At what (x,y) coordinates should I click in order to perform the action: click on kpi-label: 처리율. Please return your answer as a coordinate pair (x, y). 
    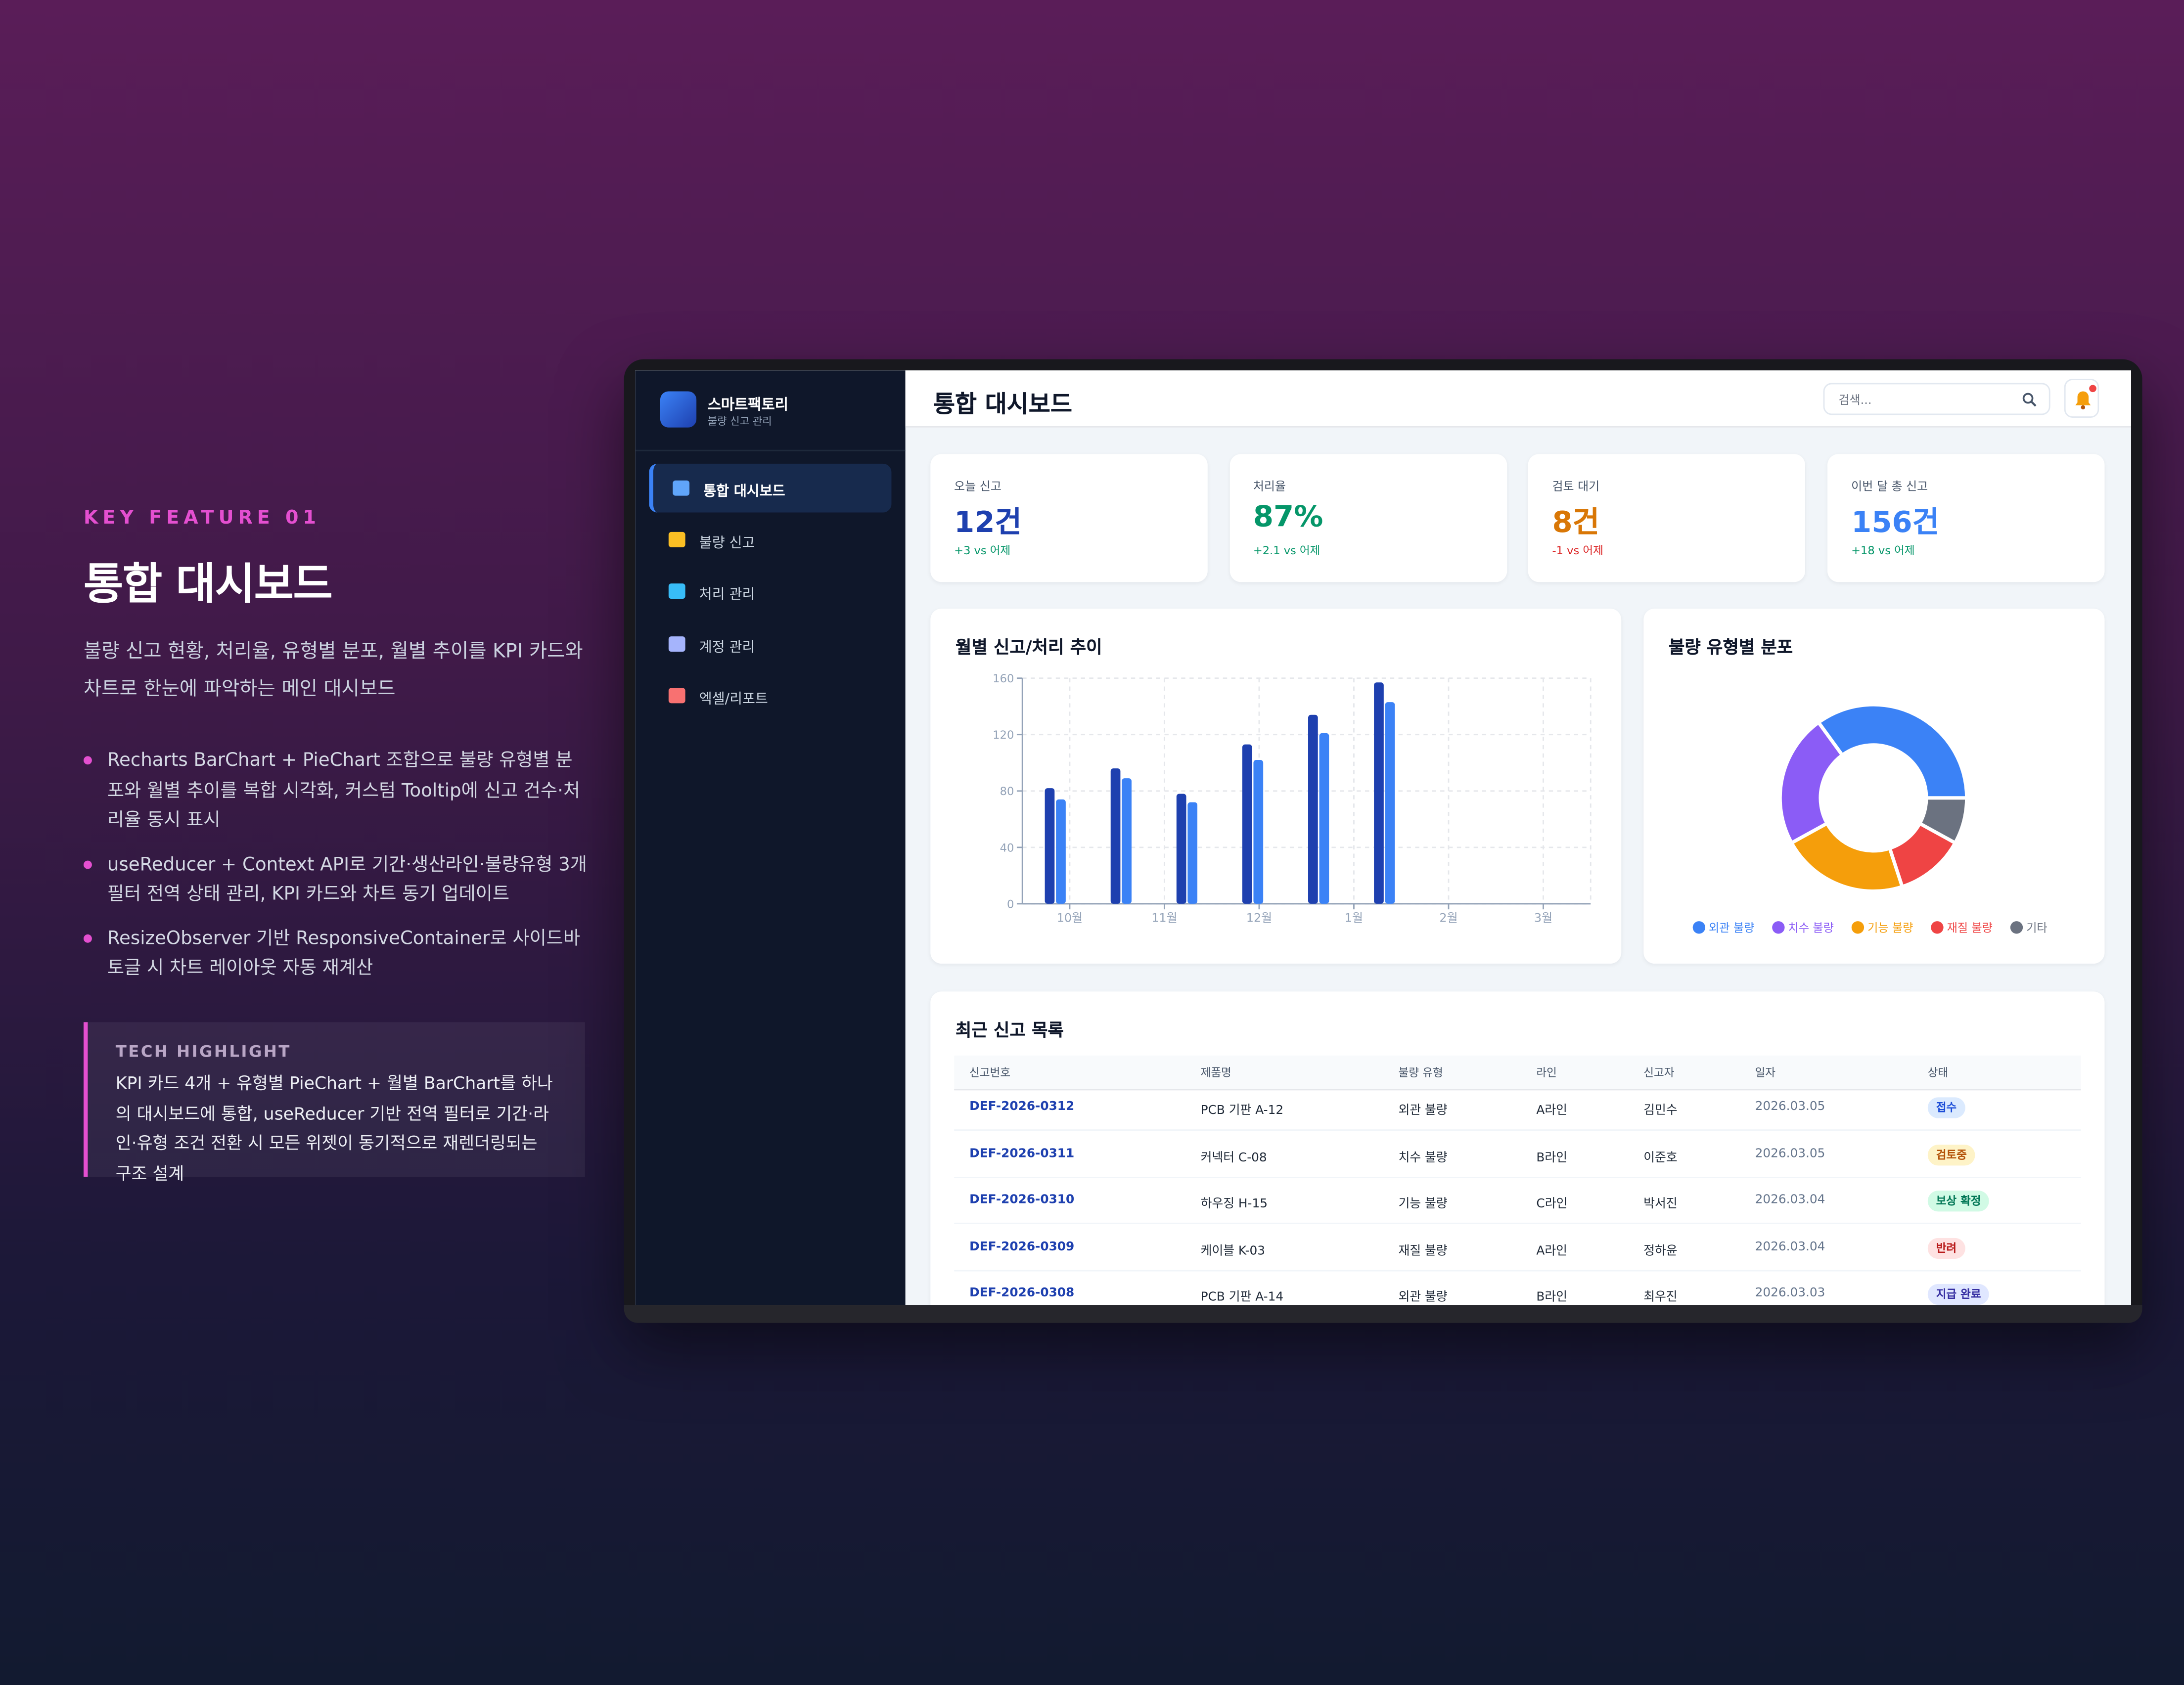
    Looking at the image, I should click on (1269, 487).